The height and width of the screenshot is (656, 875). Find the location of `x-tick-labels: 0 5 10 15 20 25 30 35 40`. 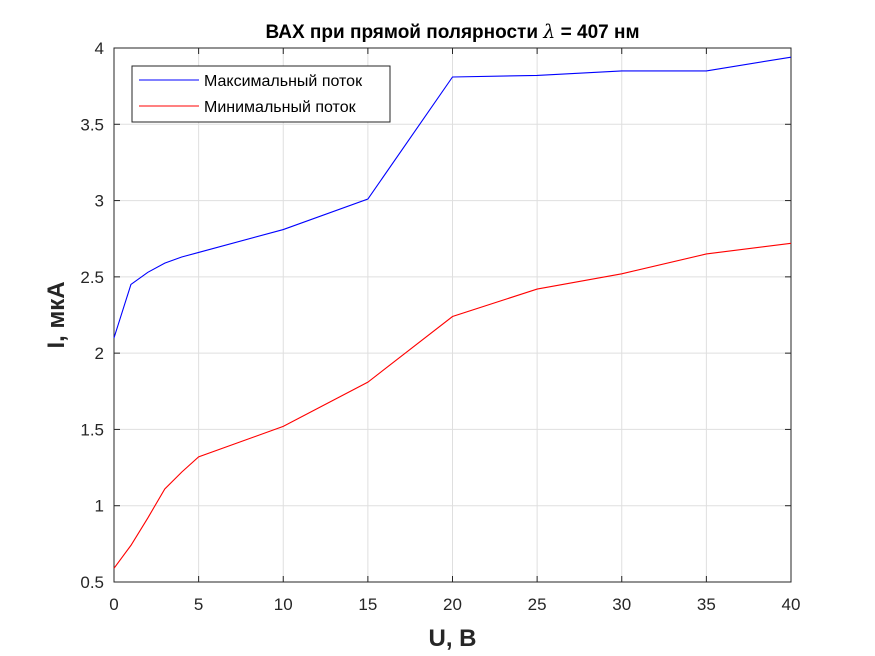

x-tick-labels: 0 5 10 15 20 25 30 35 40 is located at coordinates (454, 604).